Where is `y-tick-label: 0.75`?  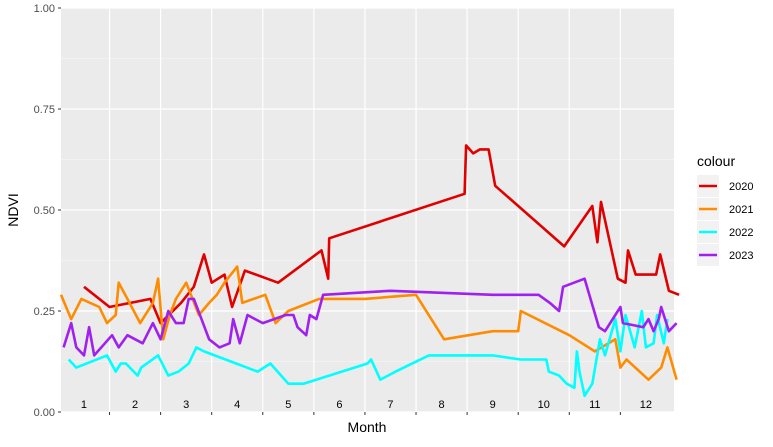
y-tick-label: 0.75 is located at coordinates (44, 110).